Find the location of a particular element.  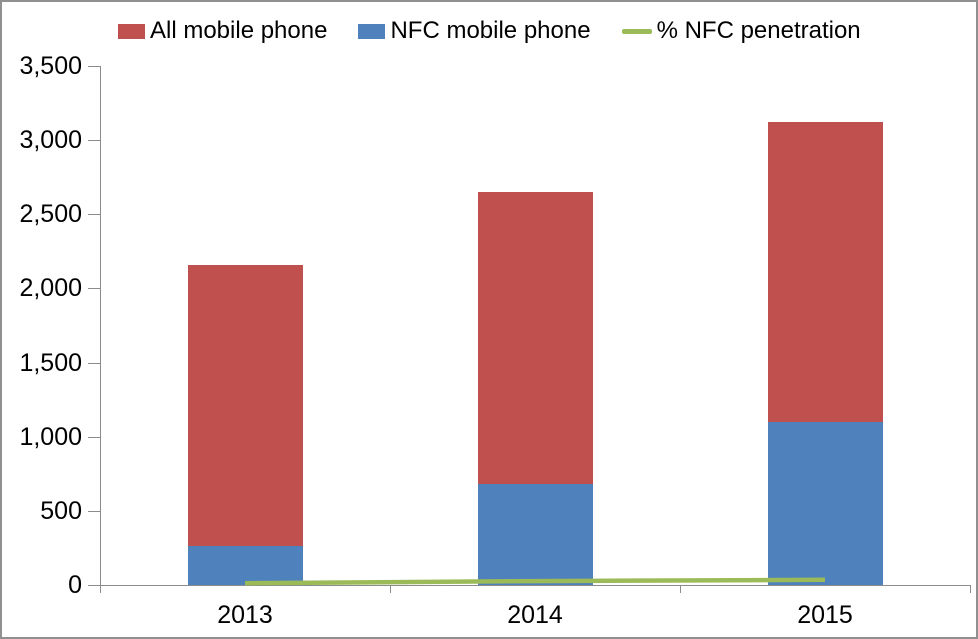

bar-nfc-mobile-phone-2013 is located at coordinates (245, 565).